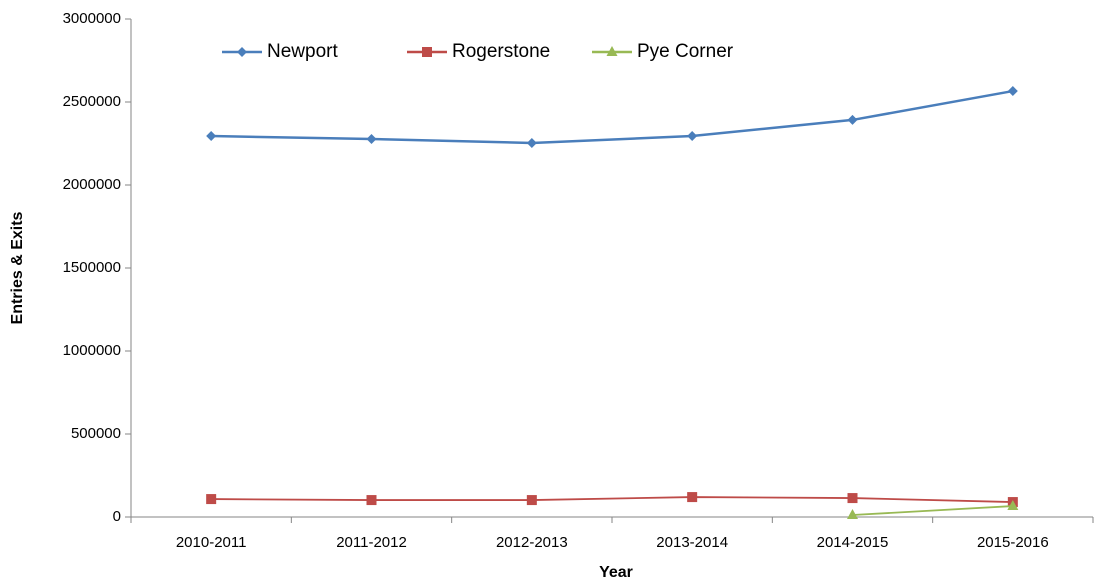 This screenshot has width=1094, height=584. Describe the element at coordinates (117, 516) in the screenshot. I see `y-tick-label: 0` at that location.